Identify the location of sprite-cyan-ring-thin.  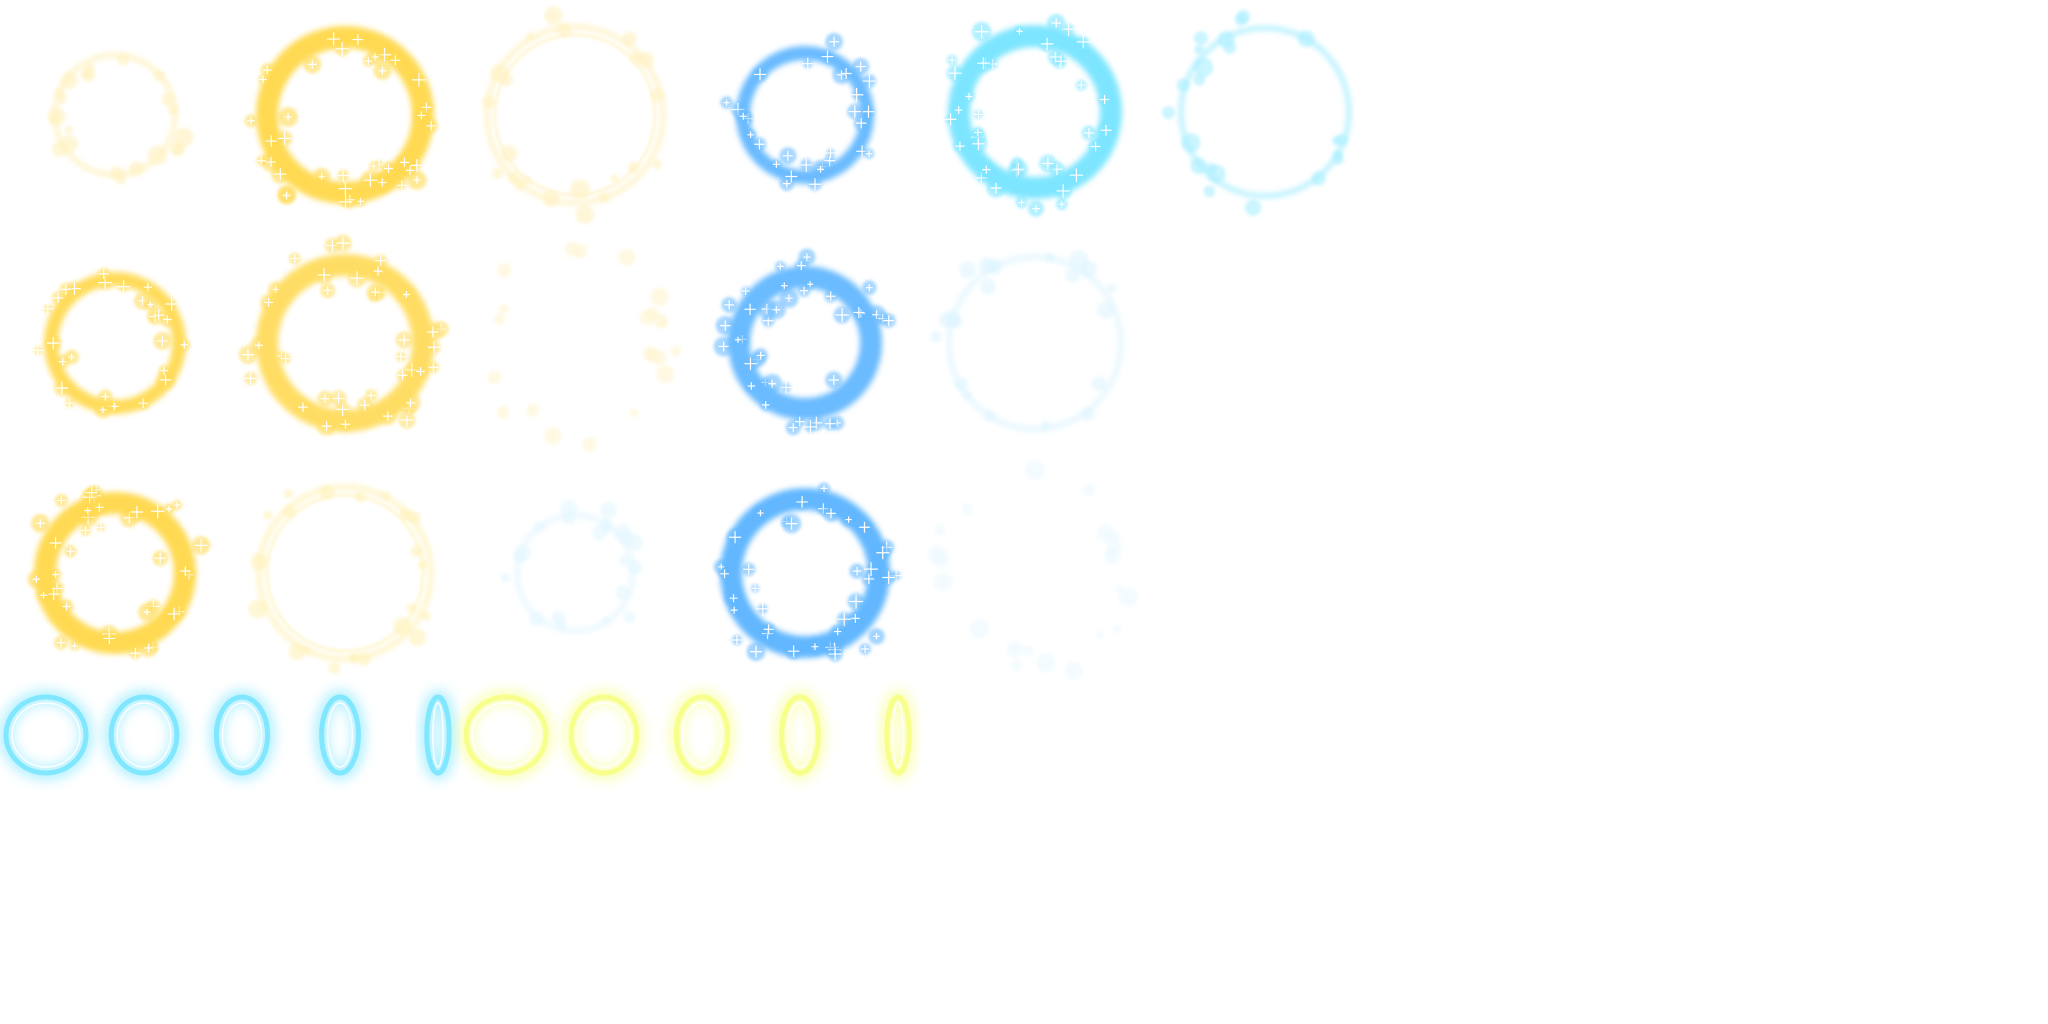
(1256, 112).